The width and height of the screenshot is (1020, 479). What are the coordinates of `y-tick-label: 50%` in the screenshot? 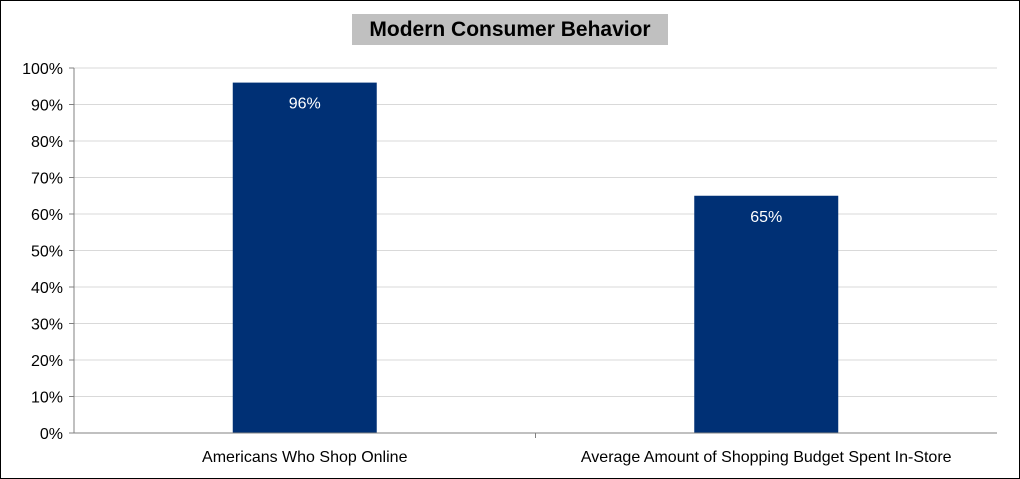 It's located at (47, 252).